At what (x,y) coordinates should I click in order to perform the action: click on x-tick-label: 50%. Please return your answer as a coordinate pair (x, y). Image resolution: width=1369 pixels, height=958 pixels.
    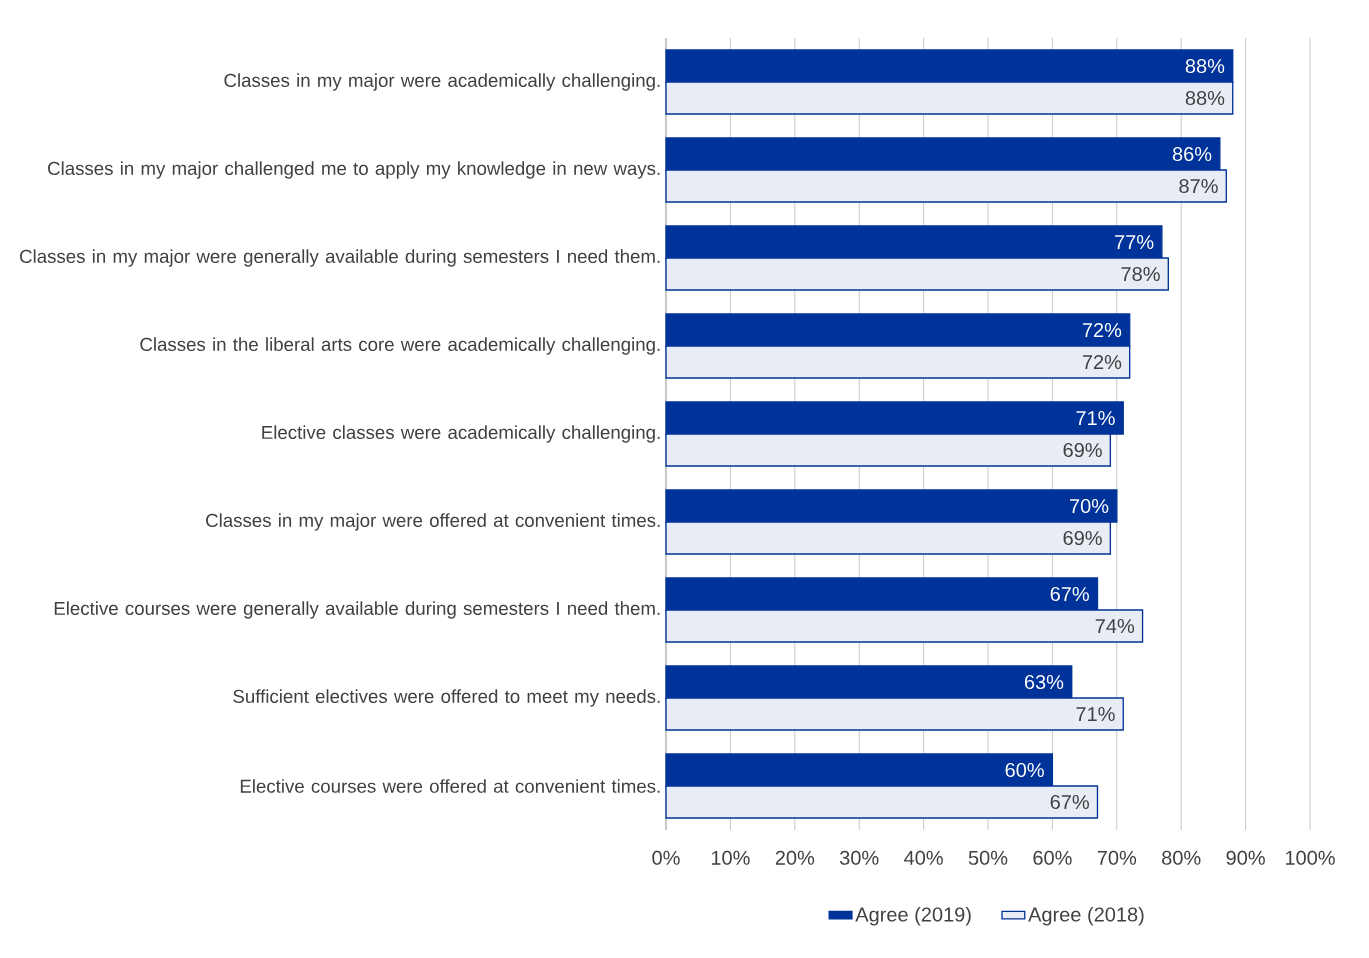
    Looking at the image, I should click on (988, 857).